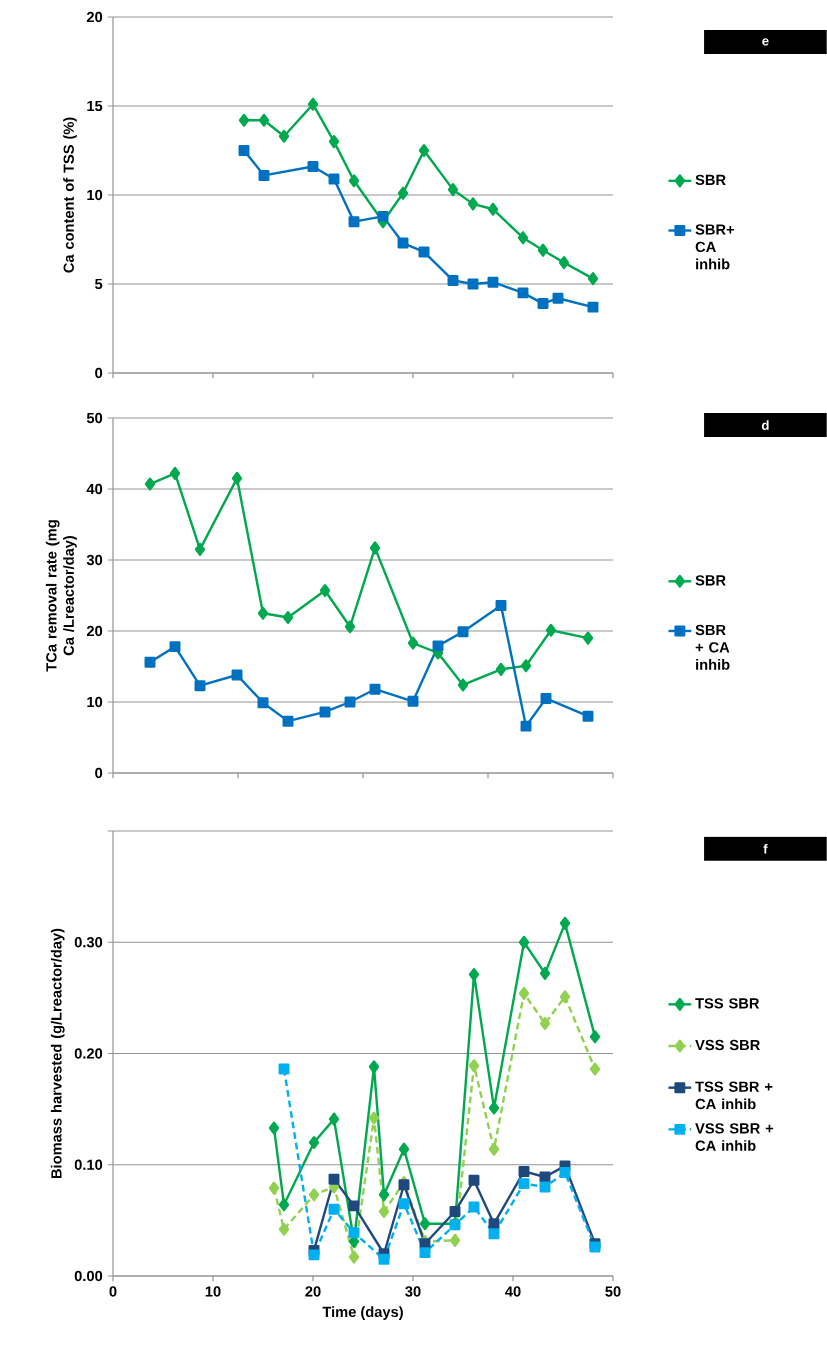  I want to click on legend-label: VSS SBR + CA inhib, so click(734, 1137).